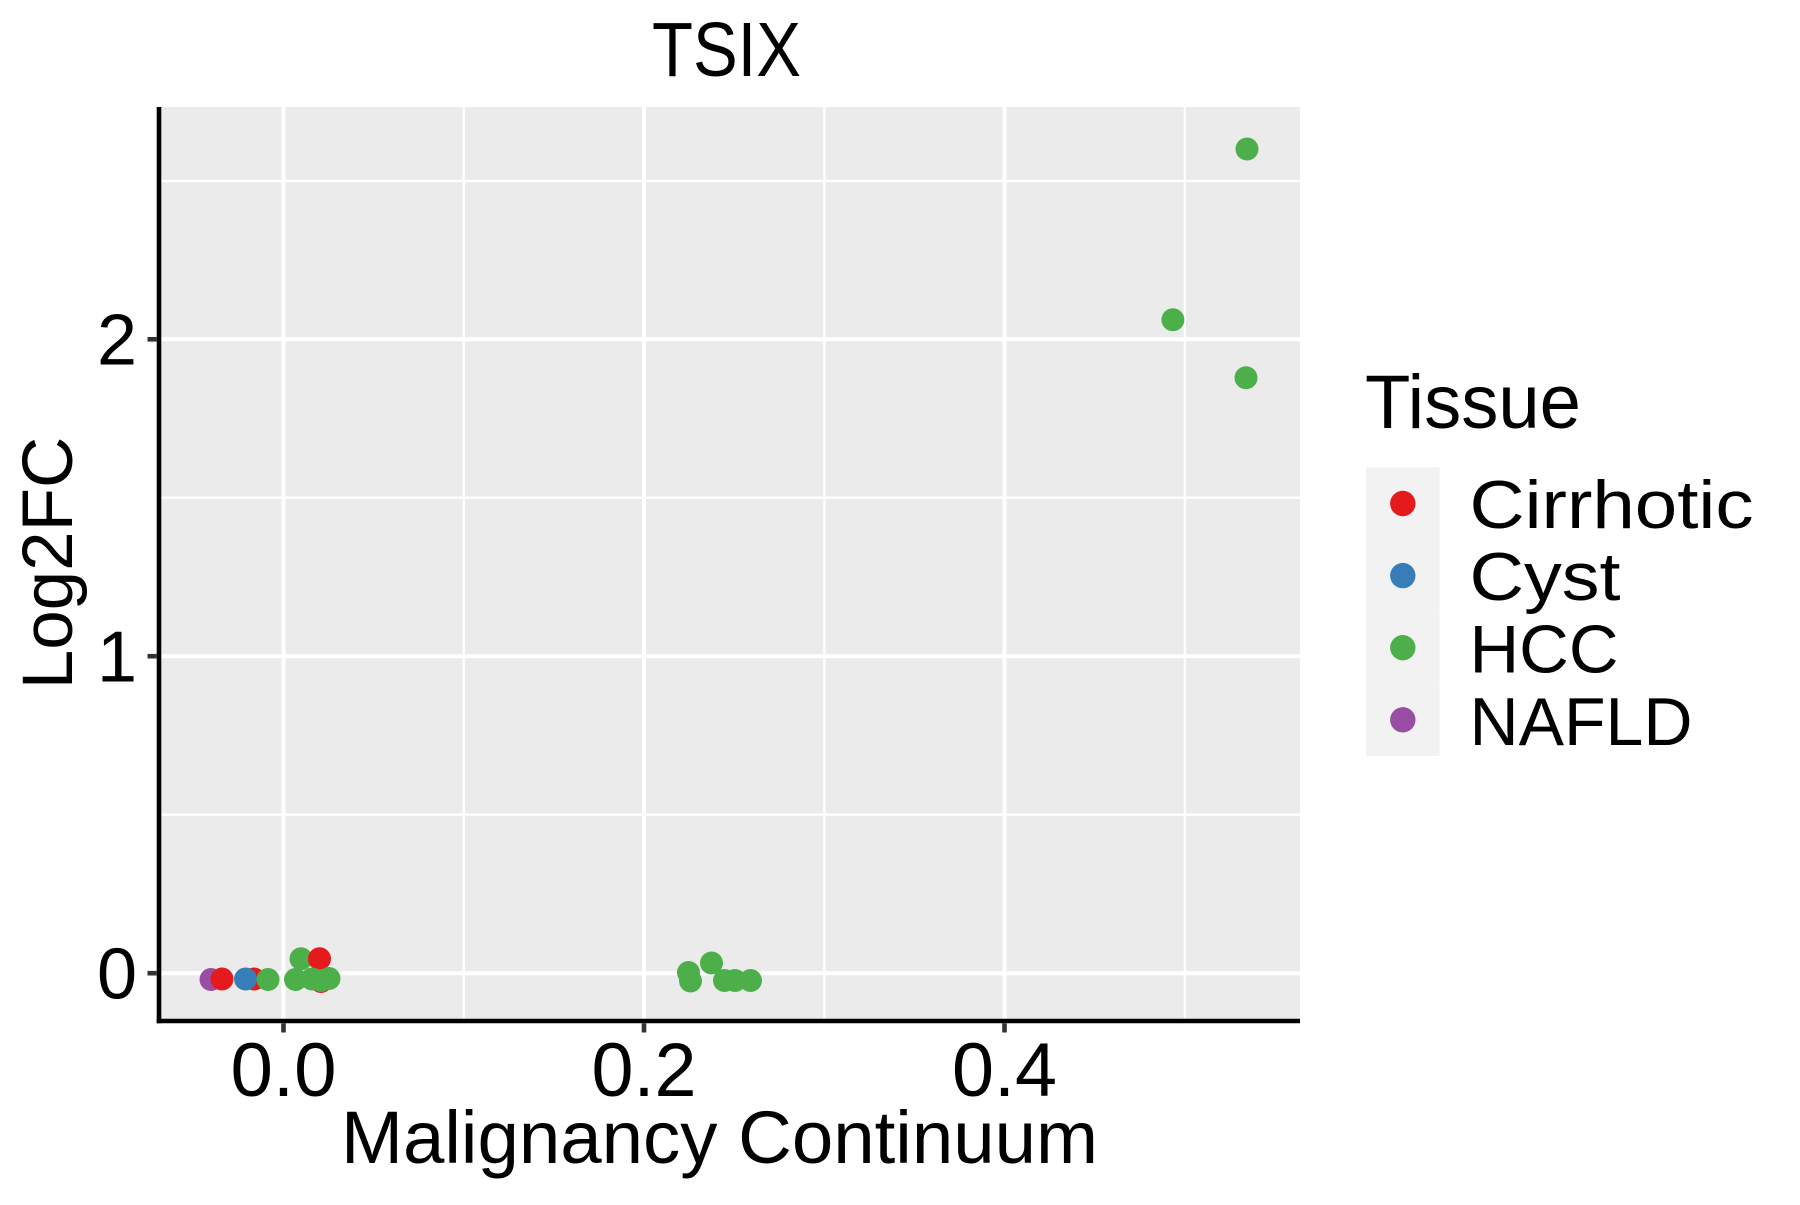  I want to click on svg-text: 1, so click(117, 657).